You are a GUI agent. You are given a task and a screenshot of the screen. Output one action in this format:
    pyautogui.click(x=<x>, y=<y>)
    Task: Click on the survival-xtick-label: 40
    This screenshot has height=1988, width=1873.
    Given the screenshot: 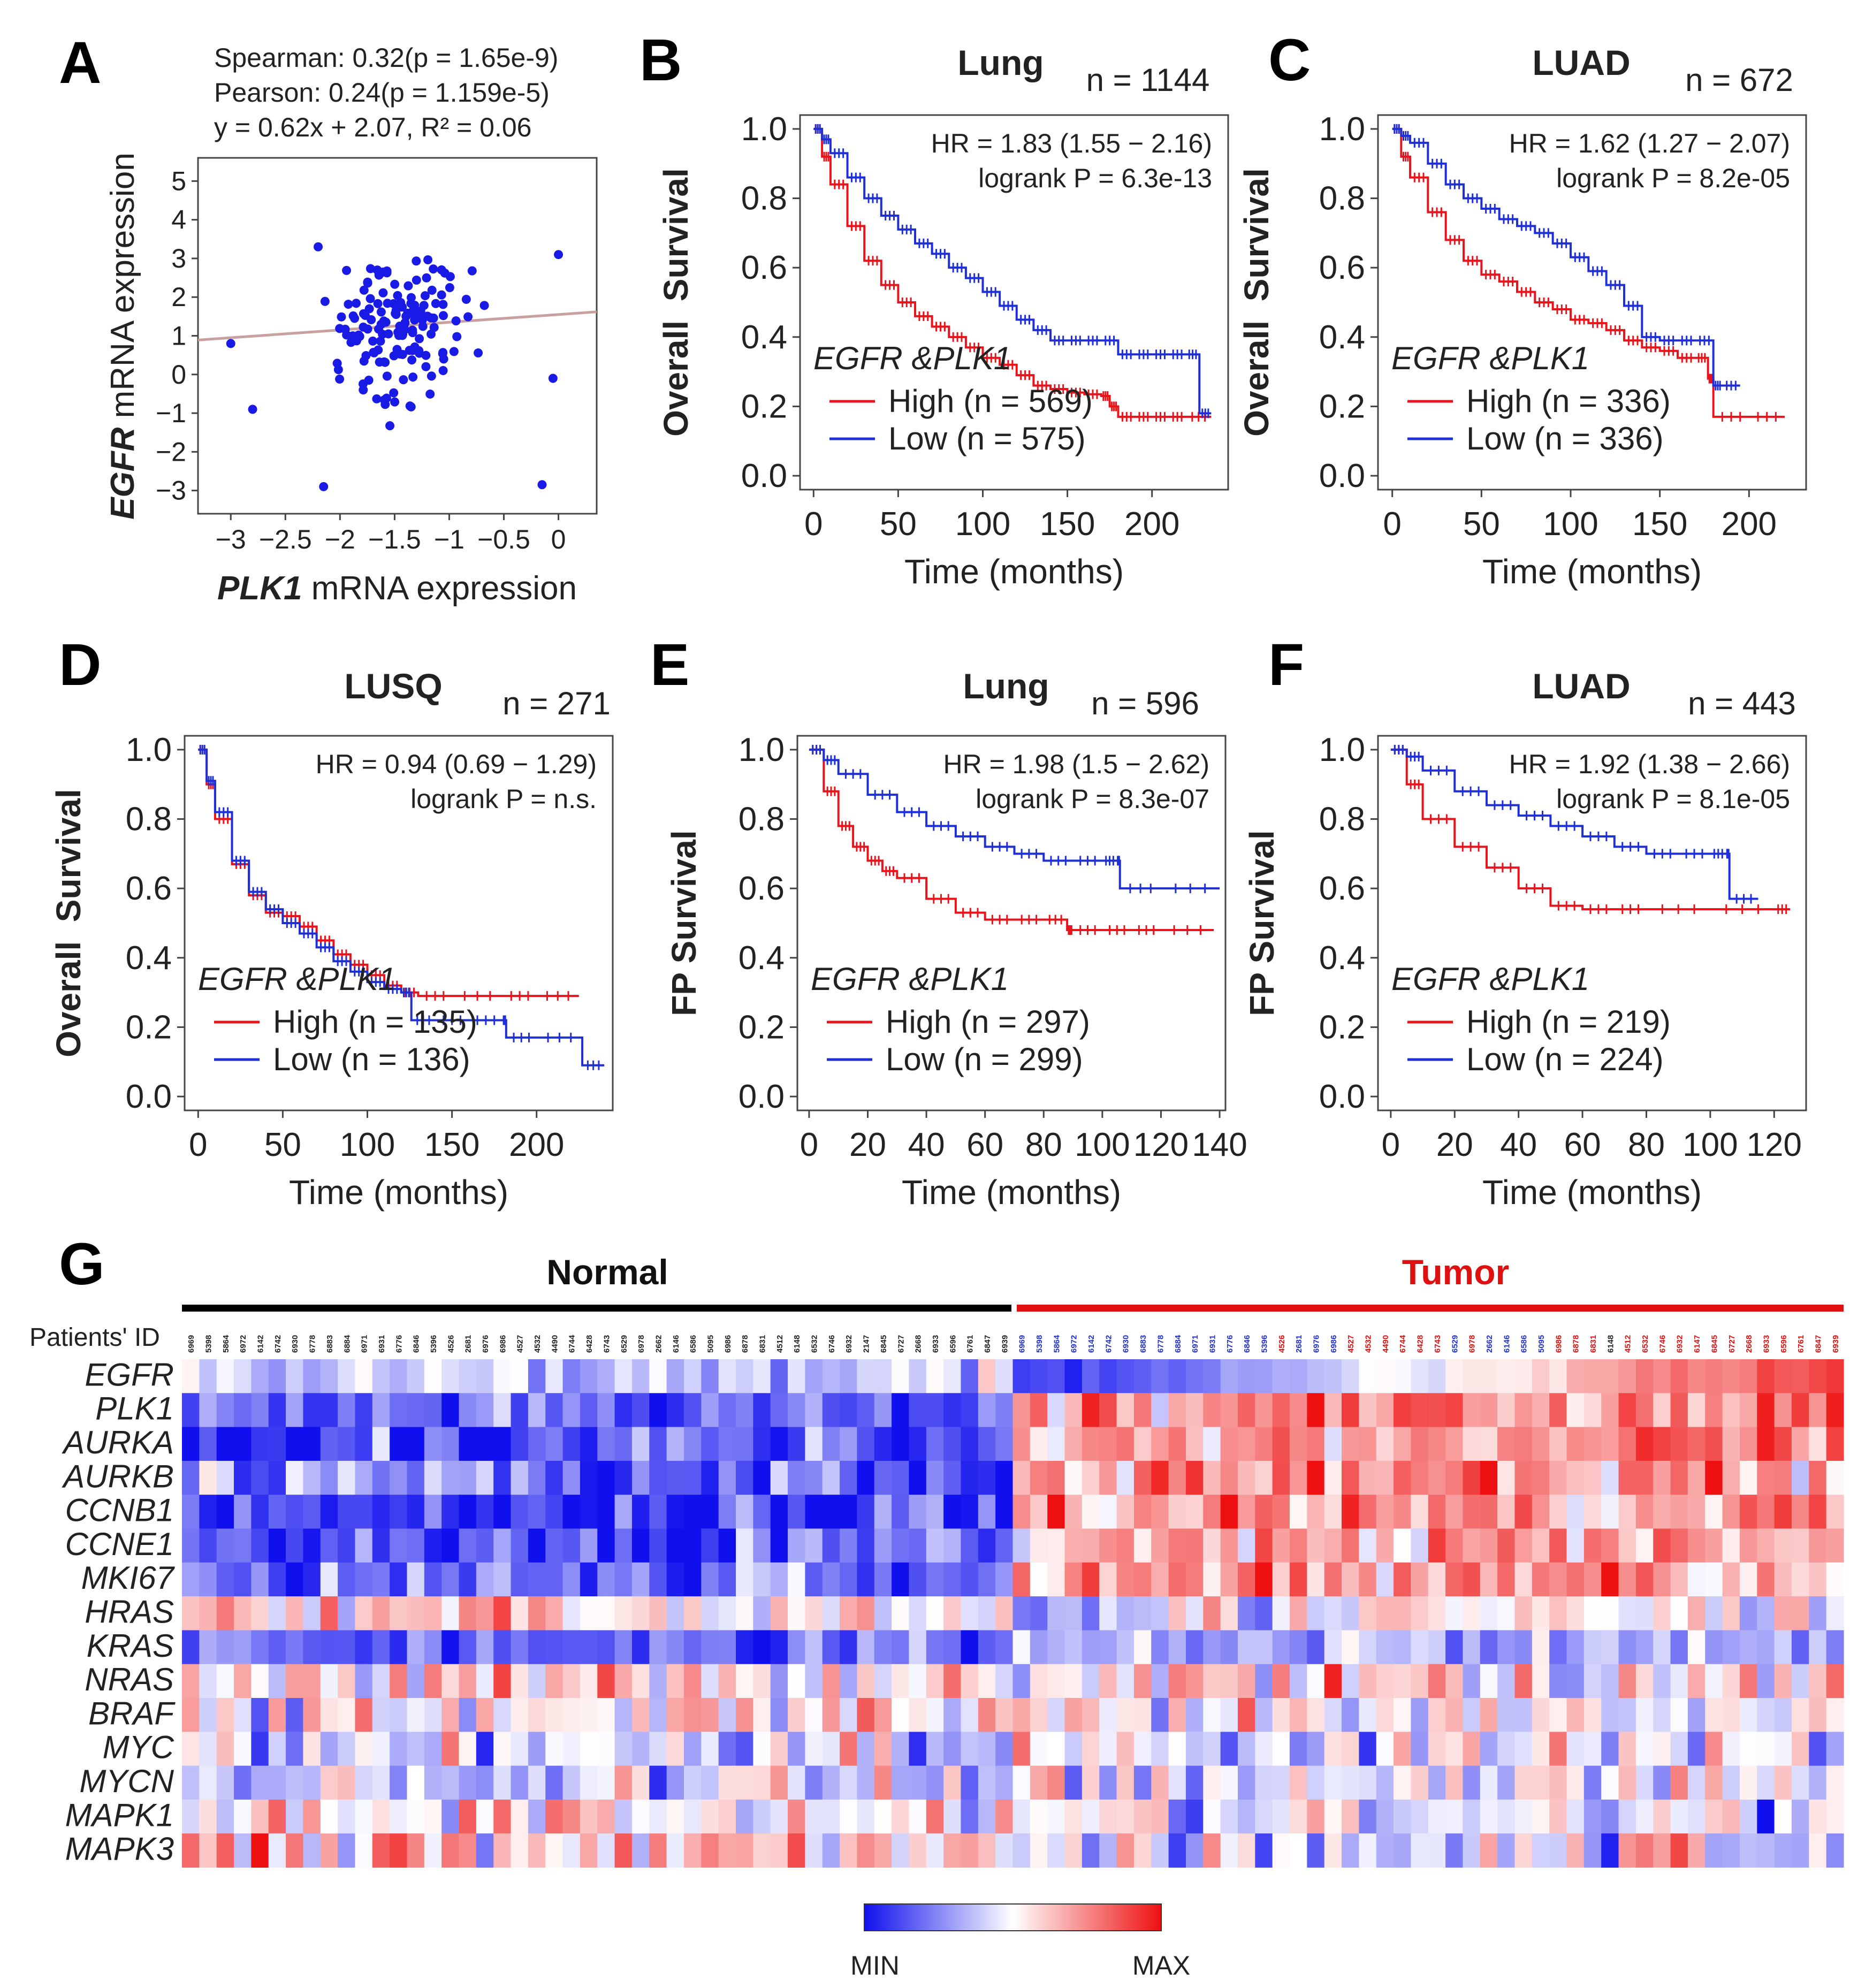 What is the action you would take?
    pyautogui.click(x=1518, y=1144)
    